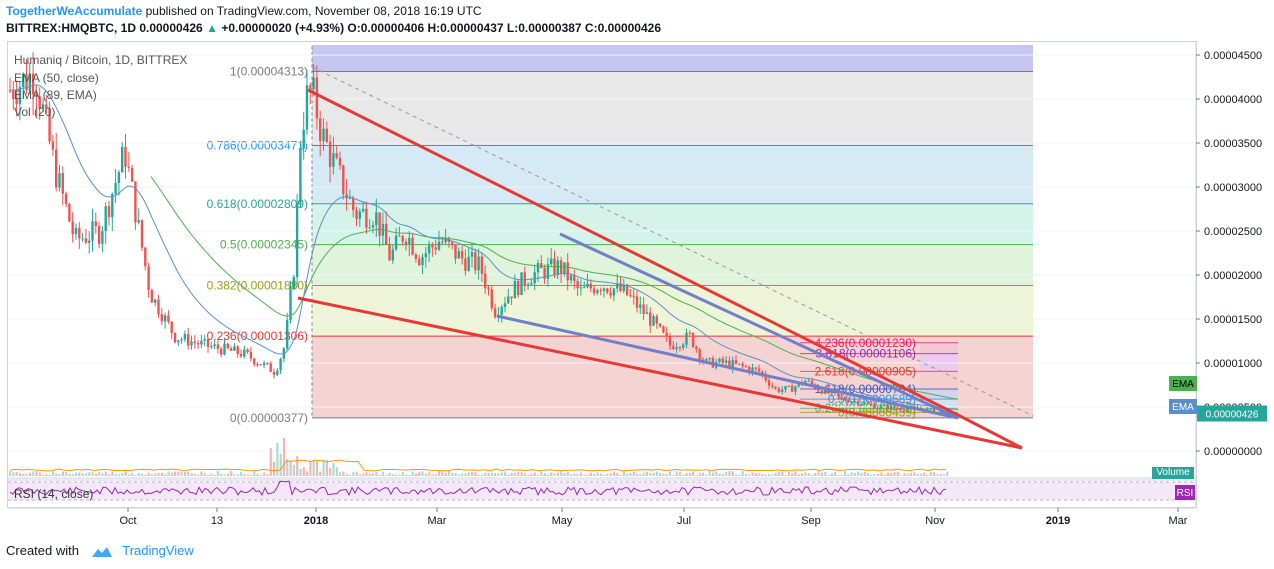 Image resolution: width=1274 pixels, height=569 pixels. What do you see at coordinates (1183, 406) in the screenshot?
I see `ema50-badge` at bounding box center [1183, 406].